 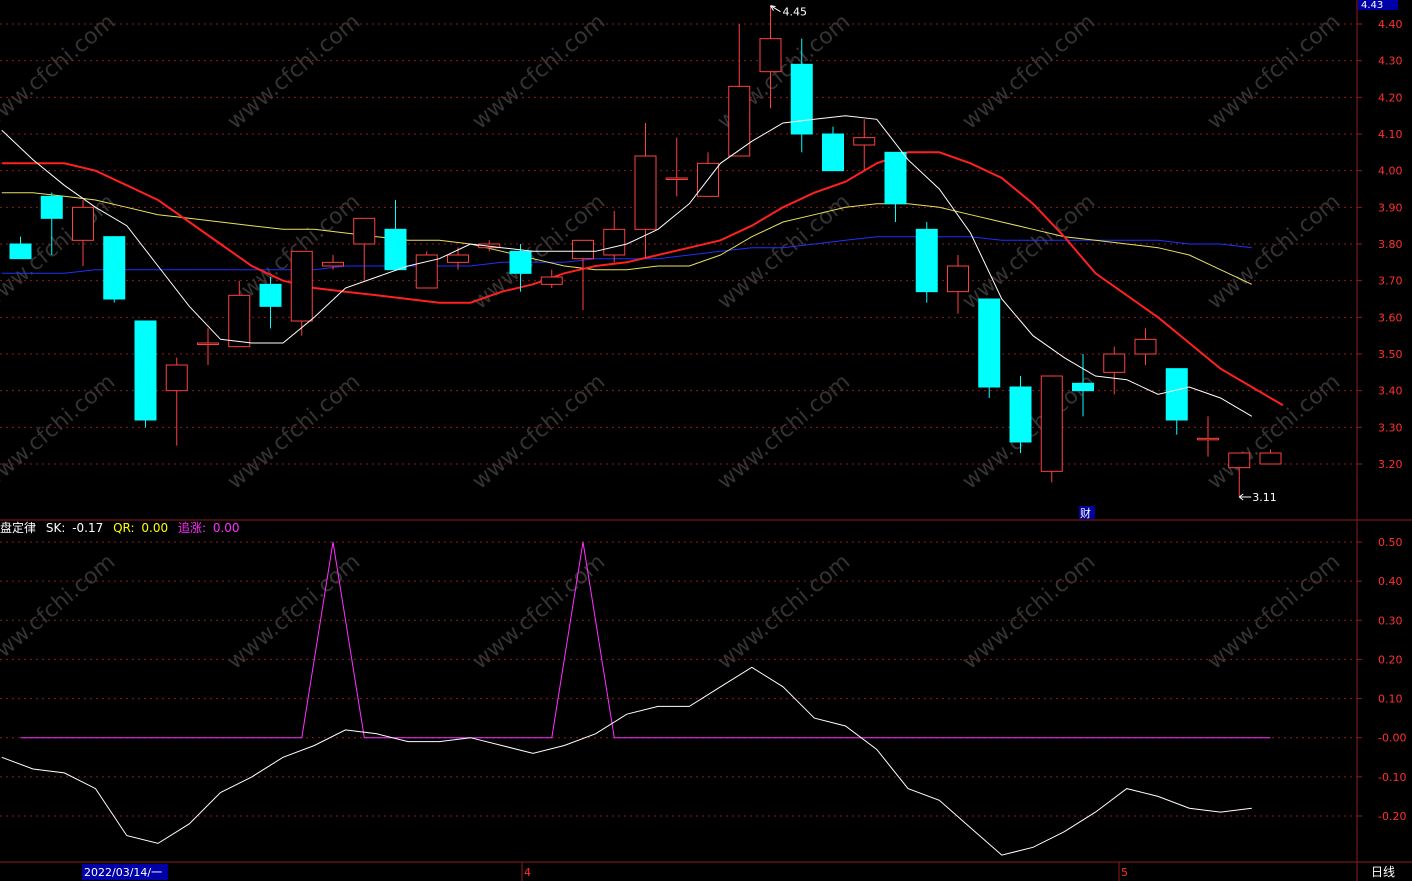 What do you see at coordinates (1390, 134) in the screenshot?
I see `price-tick-label: 4.10` at bounding box center [1390, 134].